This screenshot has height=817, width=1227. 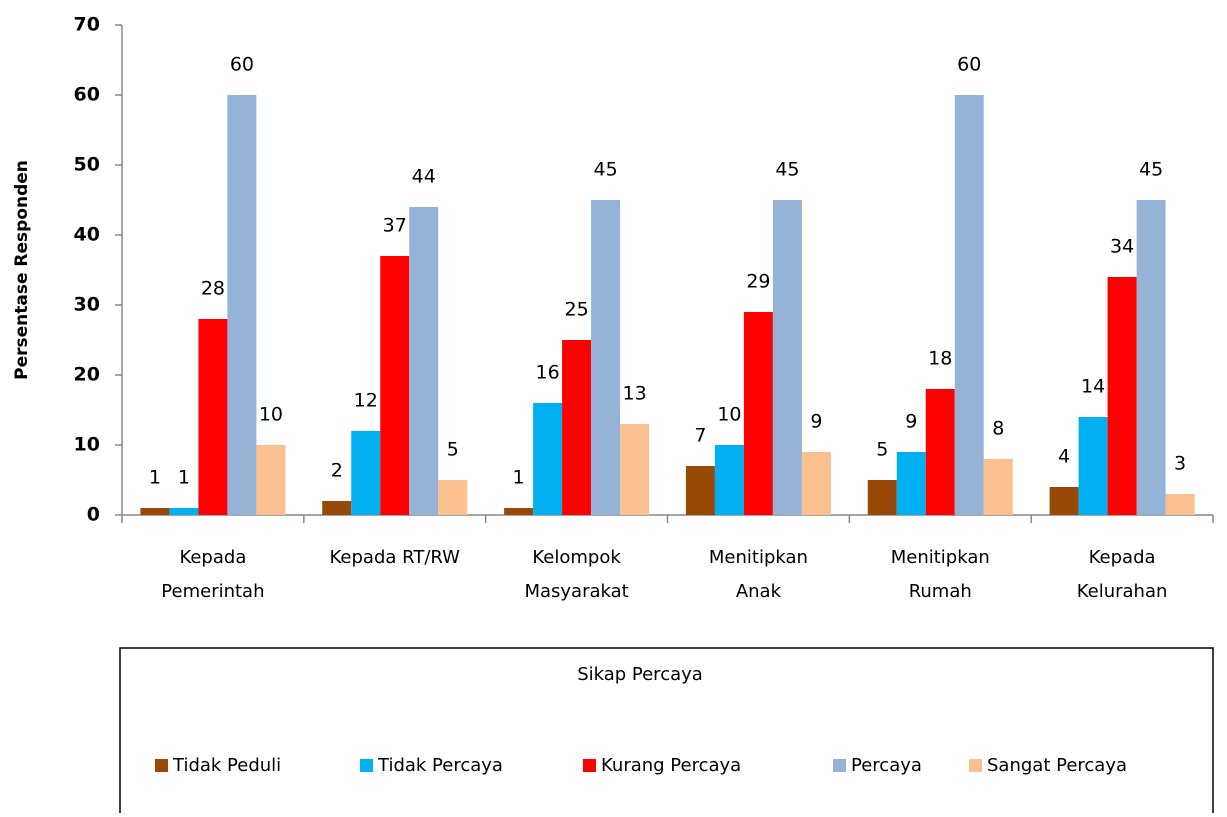 I want to click on y-tick-label: 50, so click(x=87, y=165).